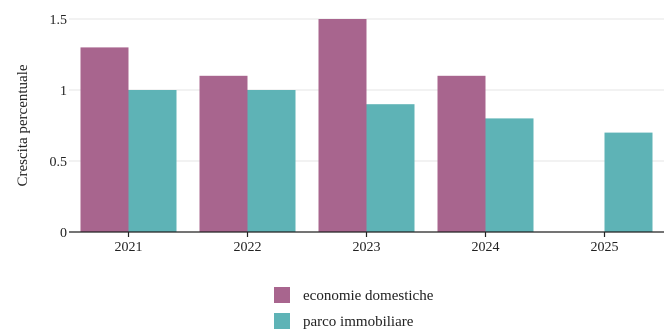 This screenshot has height=329, width=664. I want to click on x-tick-label-2025: 2025, so click(605, 247).